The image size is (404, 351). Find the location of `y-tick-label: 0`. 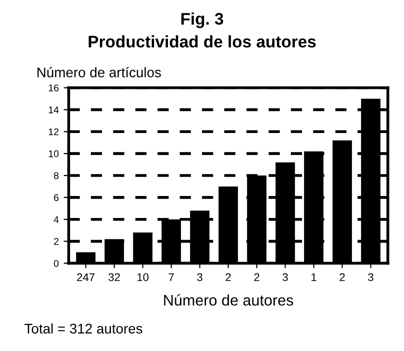

y-tick-label: 0 is located at coordinates (56, 263).